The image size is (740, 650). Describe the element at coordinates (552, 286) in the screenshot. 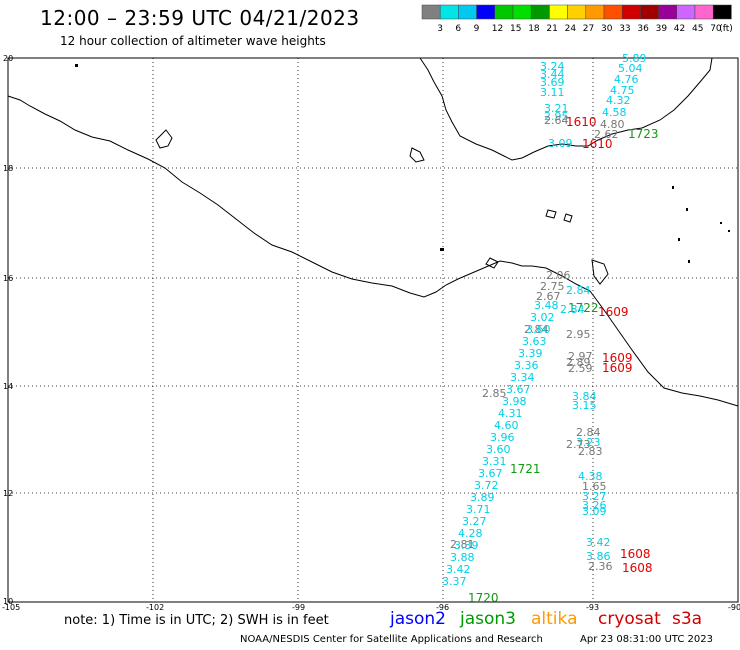

I see `swh-value: 2.75` at that location.